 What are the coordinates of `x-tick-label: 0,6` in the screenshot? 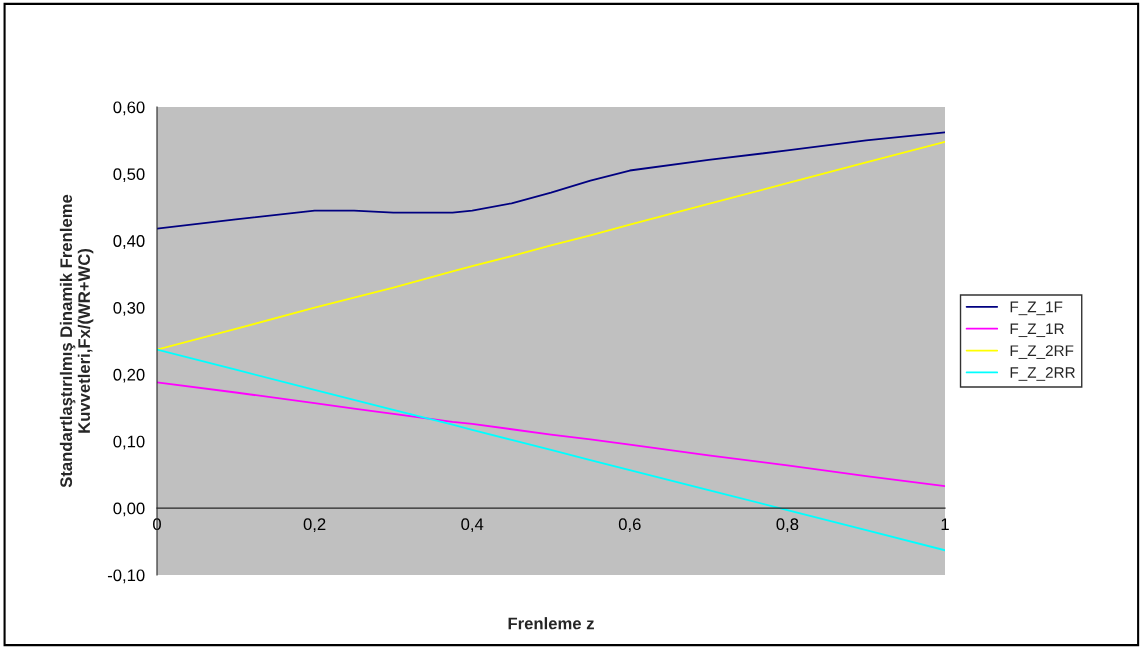 It's located at (629, 525).